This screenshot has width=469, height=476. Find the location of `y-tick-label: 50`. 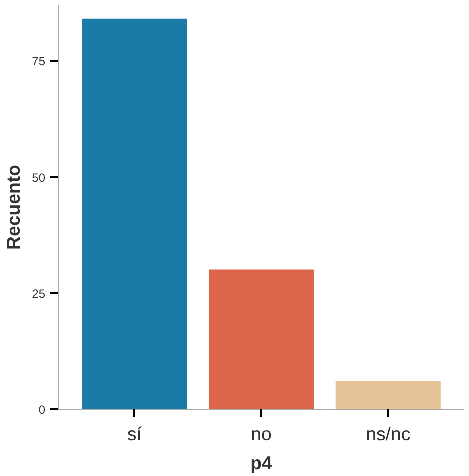

y-tick-label: 50 is located at coordinates (39, 177).